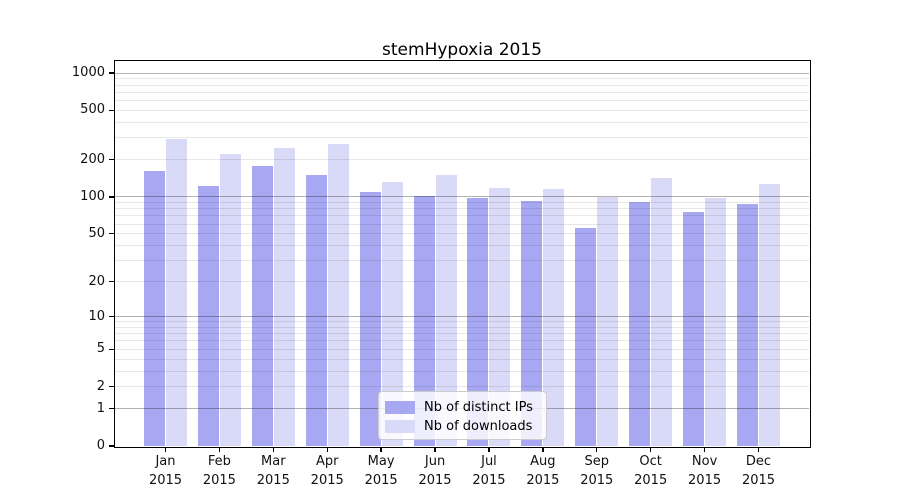 The width and height of the screenshot is (900, 500). I want to click on bar-distinct-ips-jul, so click(478, 321).